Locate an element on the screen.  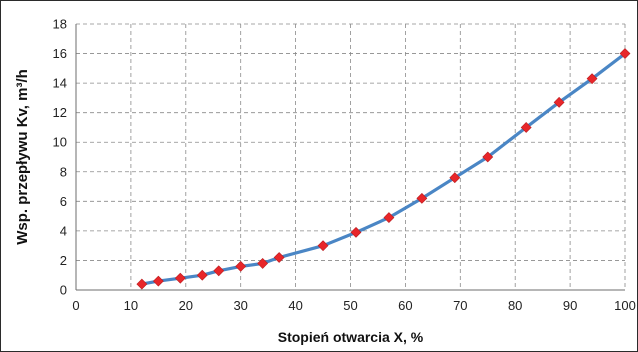
x-tick-label: 70 is located at coordinates (460, 305).